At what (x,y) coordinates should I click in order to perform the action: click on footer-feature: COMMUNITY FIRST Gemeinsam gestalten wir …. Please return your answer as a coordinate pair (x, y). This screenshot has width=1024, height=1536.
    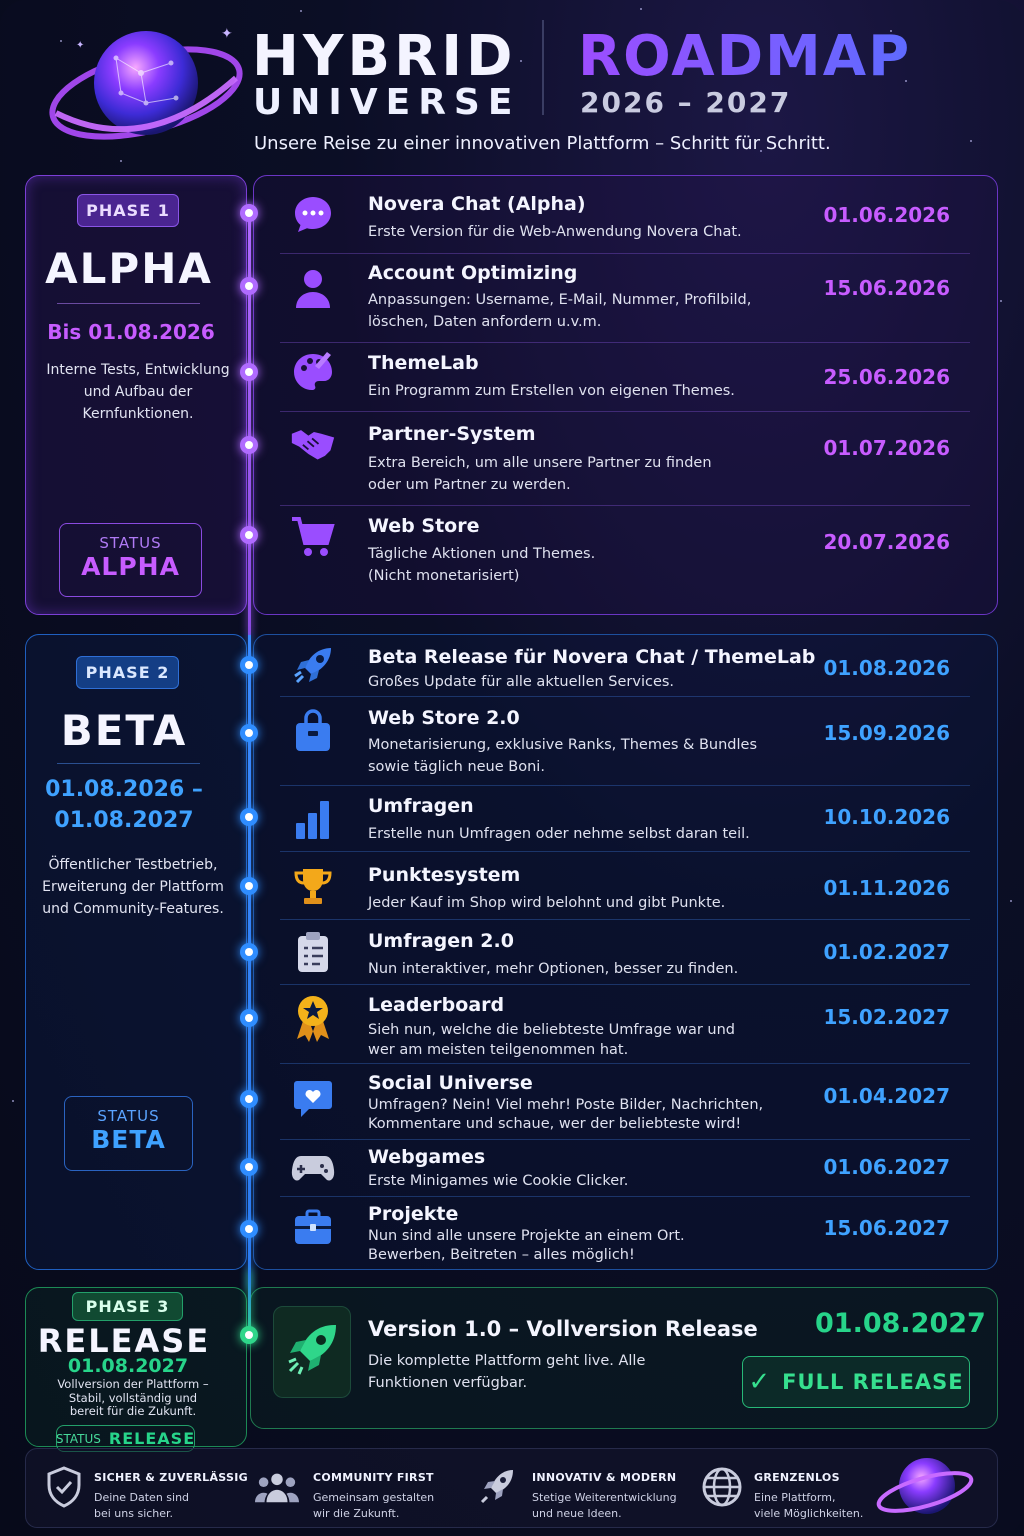
    Looking at the image, I should click on (355, 1495).